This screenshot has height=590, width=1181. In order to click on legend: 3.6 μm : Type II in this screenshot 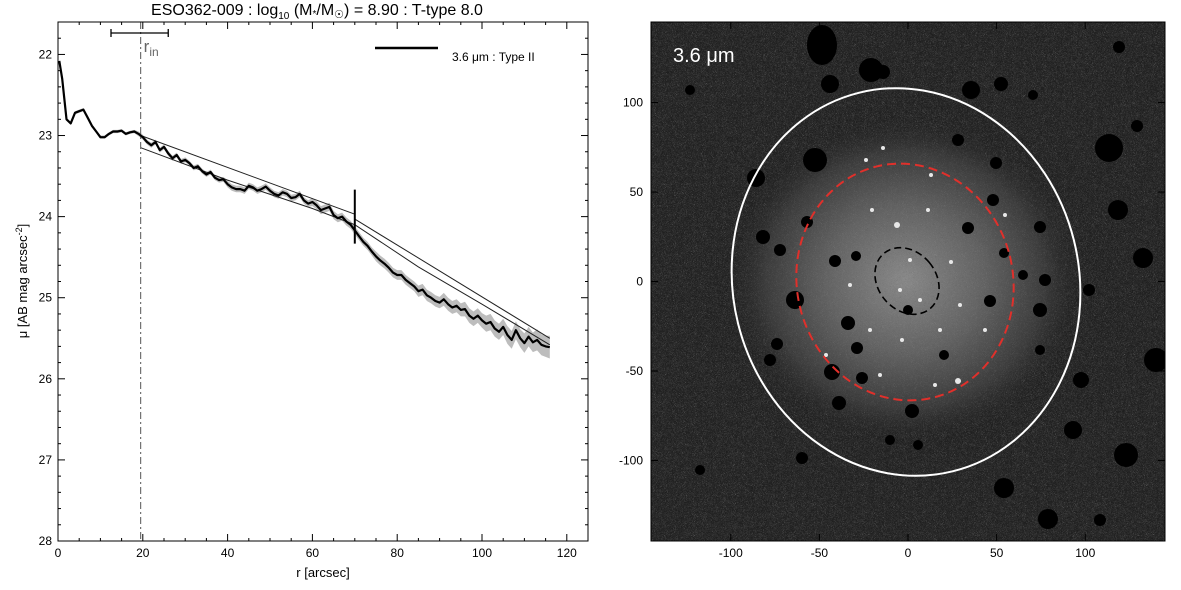, I will do `click(455, 55)`.